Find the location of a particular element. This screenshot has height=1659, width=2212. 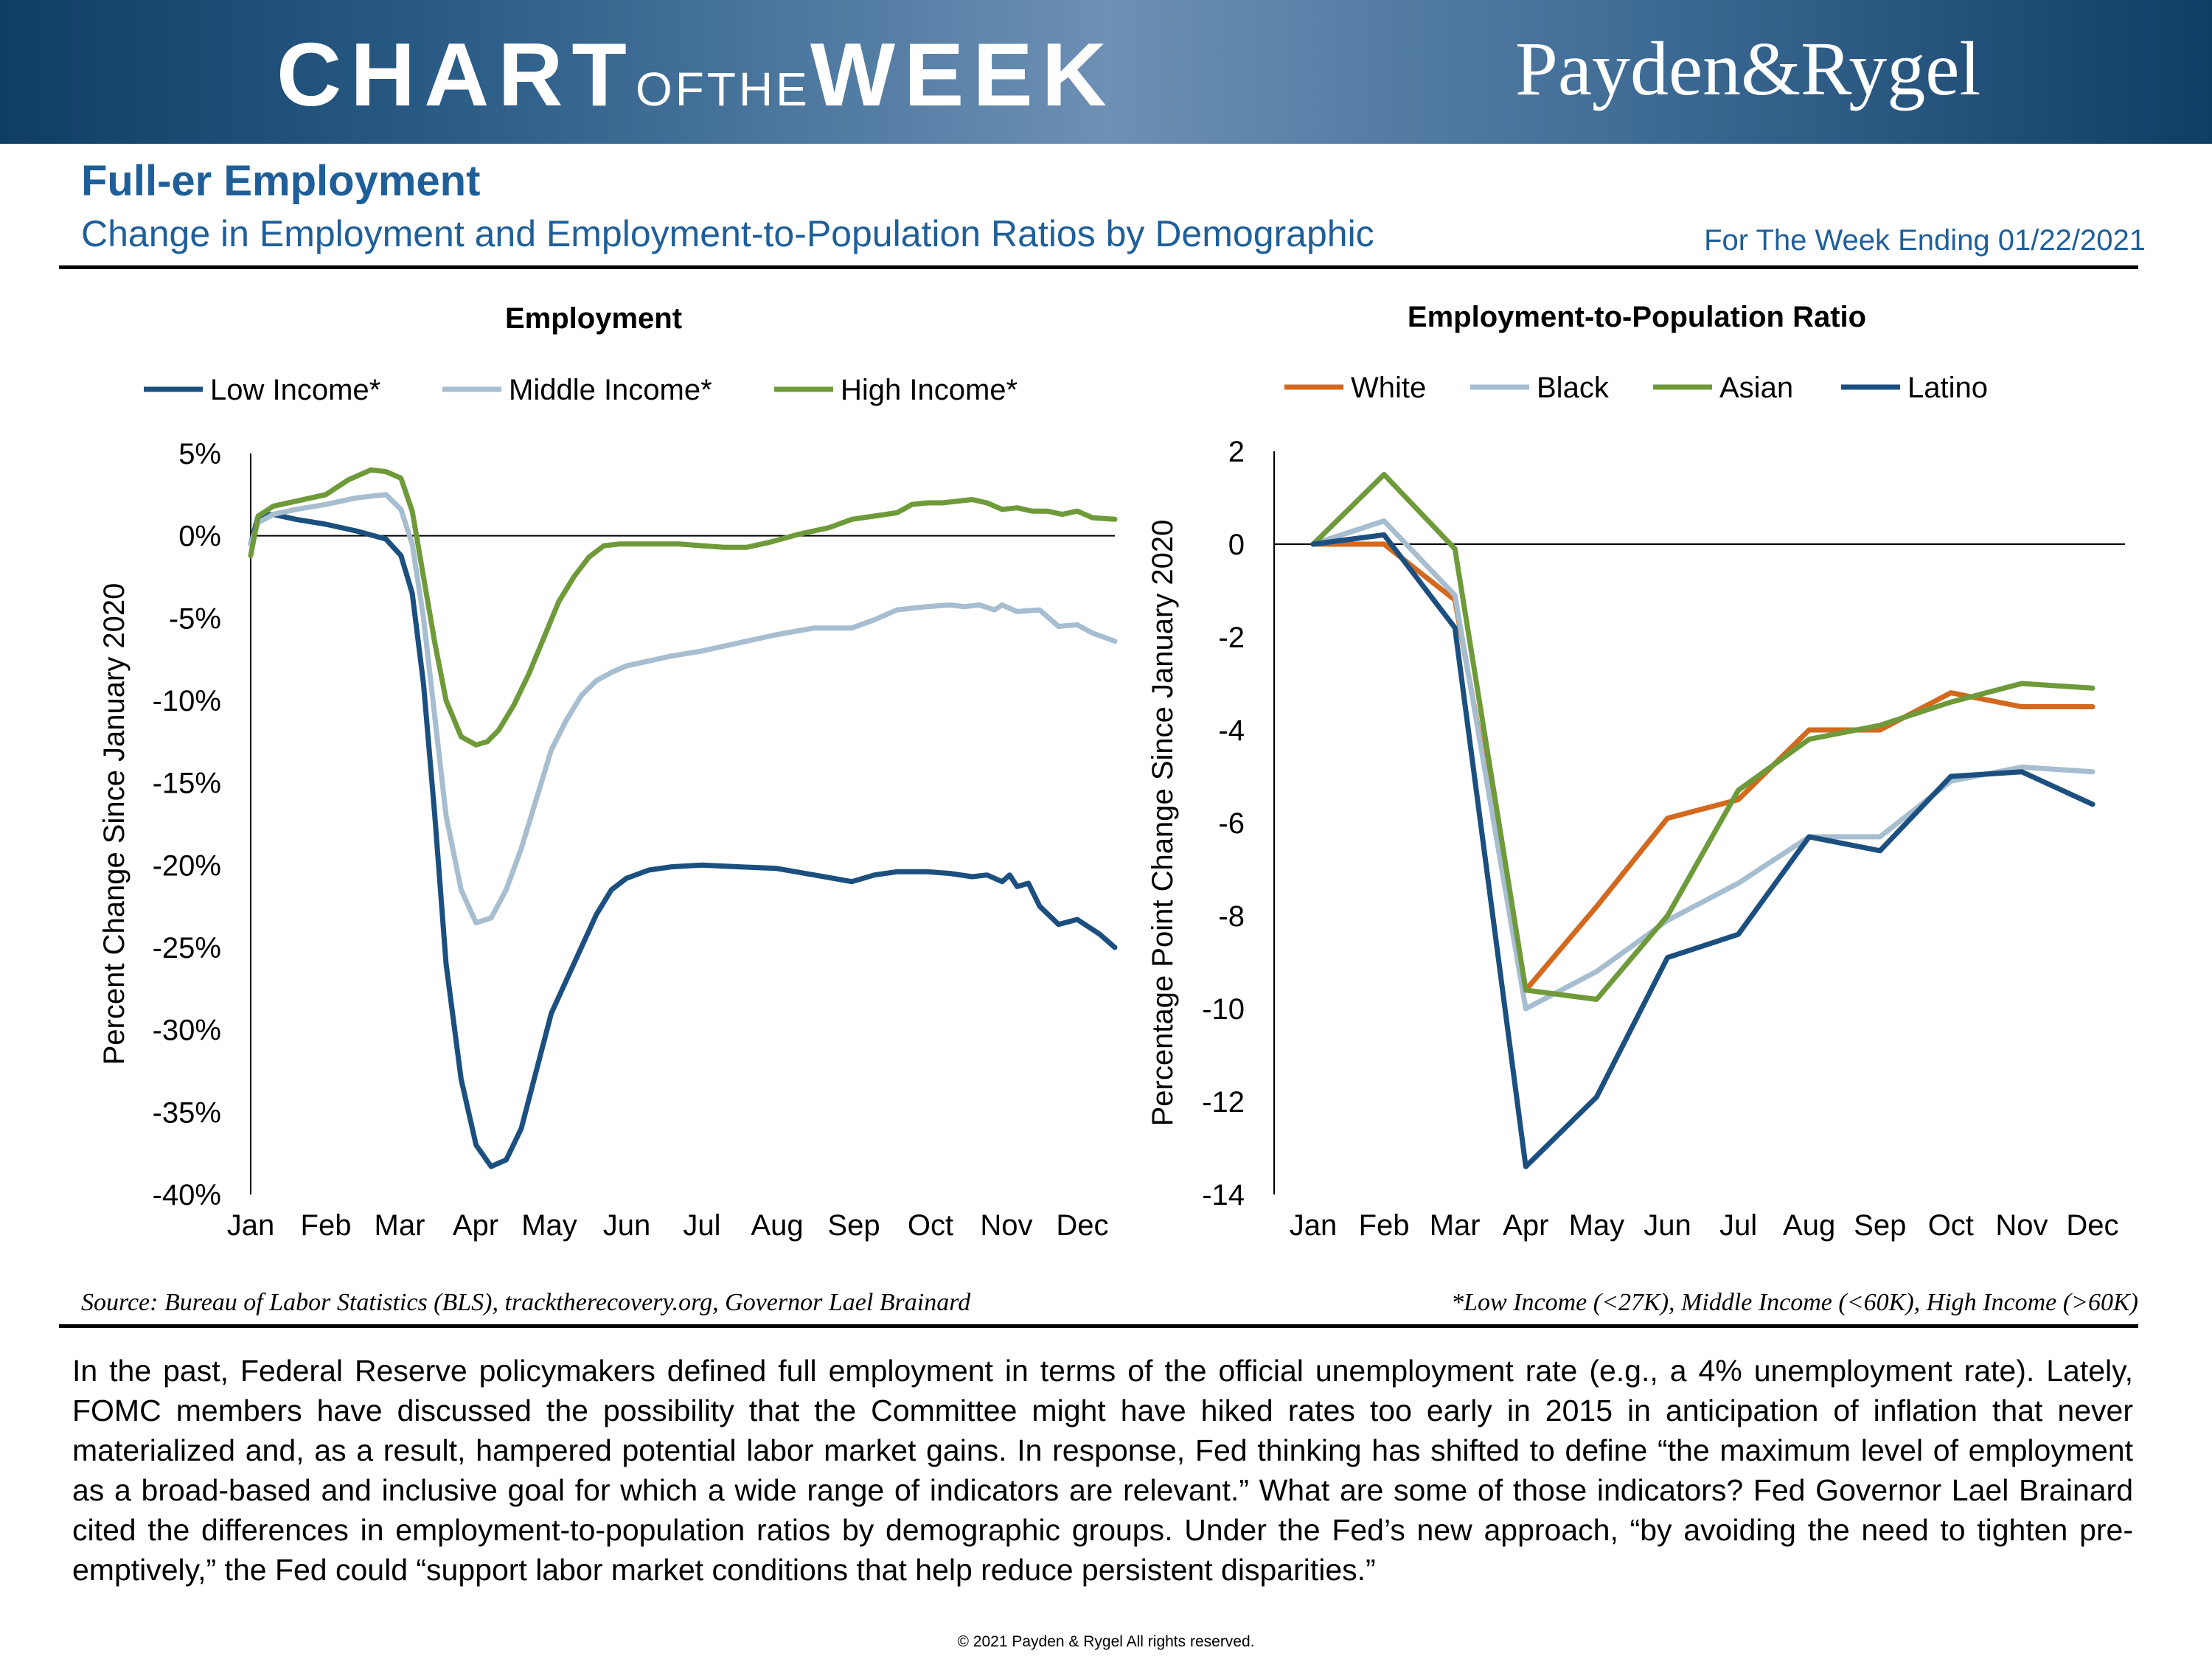

y-tick-label: -40% is located at coordinates (187, 1195).